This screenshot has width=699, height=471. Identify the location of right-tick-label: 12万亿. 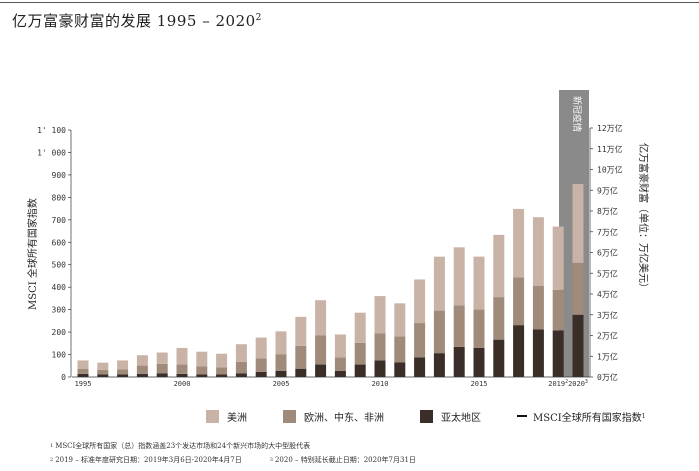
(610, 128).